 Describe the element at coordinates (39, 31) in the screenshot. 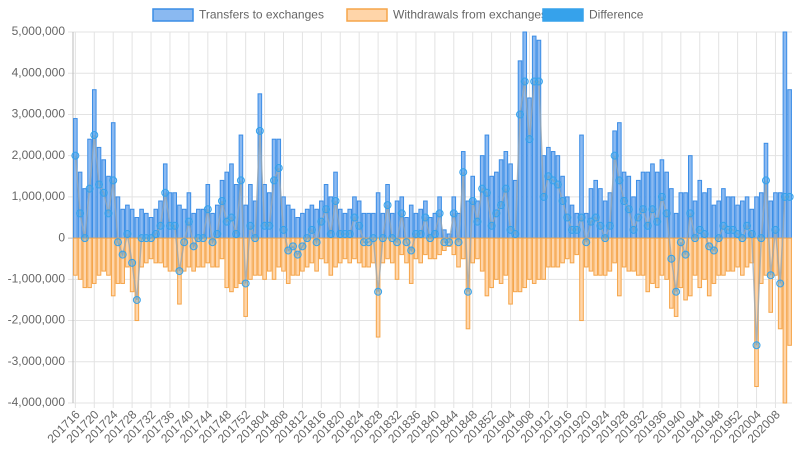

I see `y-tick-label: 5,000,000` at that location.